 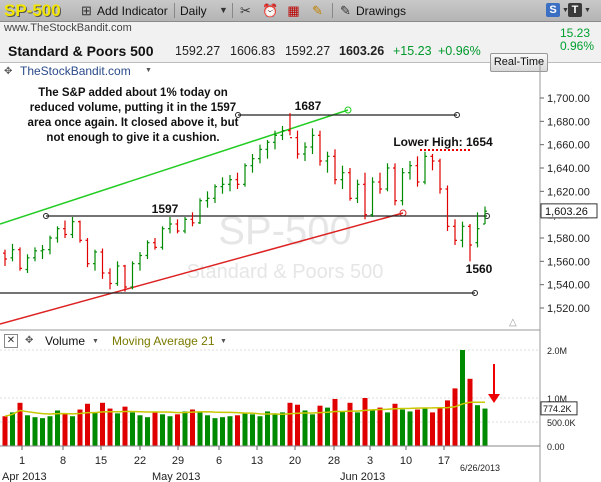 What do you see at coordinates (81, 51) in the screenshot?
I see `instrument-name: Standard & Poors 500` at bounding box center [81, 51].